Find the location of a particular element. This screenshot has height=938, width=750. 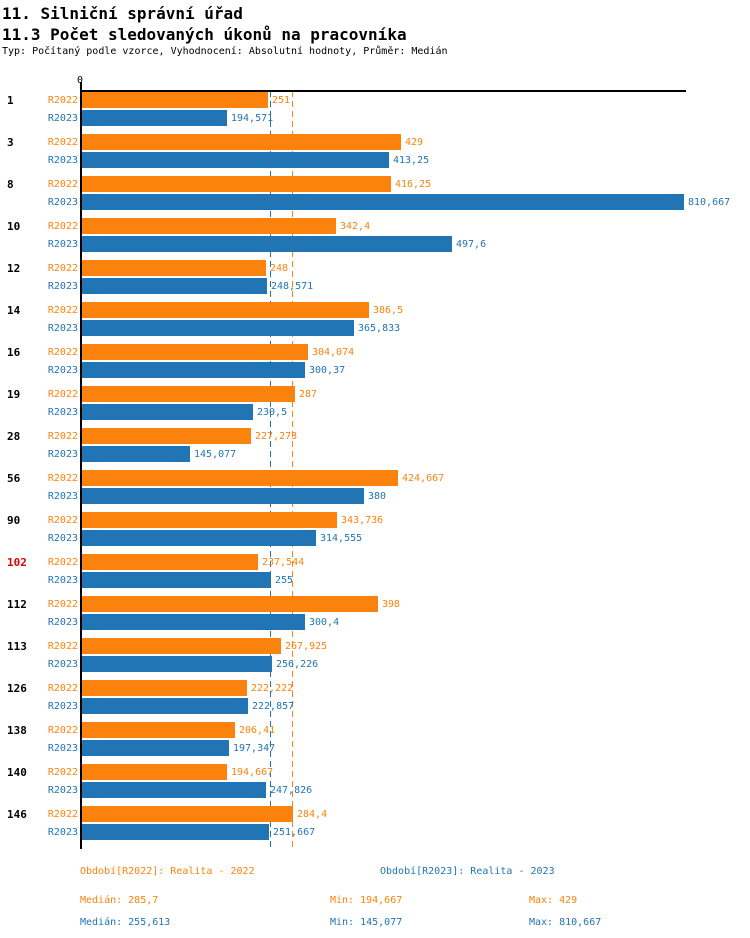

category-label-126: 126 is located at coordinates (17, 688).